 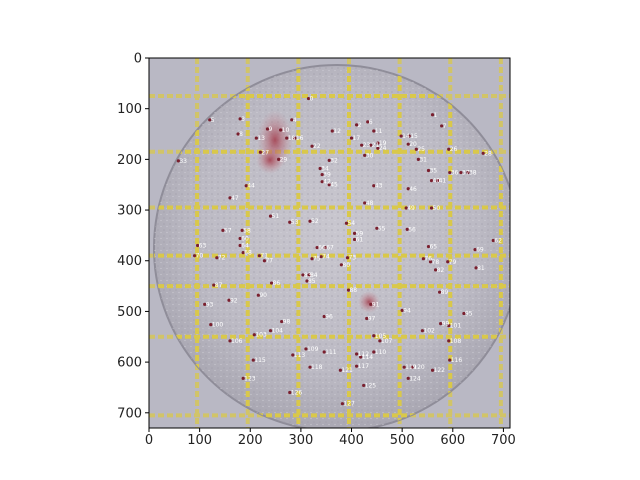 What do you see at coordinates (453, 262) in the screenshot?
I see `colony-label: 79` at bounding box center [453, 262].